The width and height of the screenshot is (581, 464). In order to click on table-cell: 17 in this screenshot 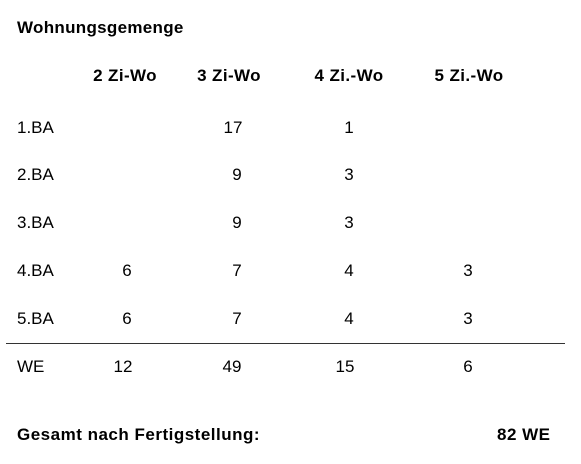, I will do `click(233, 127)`.